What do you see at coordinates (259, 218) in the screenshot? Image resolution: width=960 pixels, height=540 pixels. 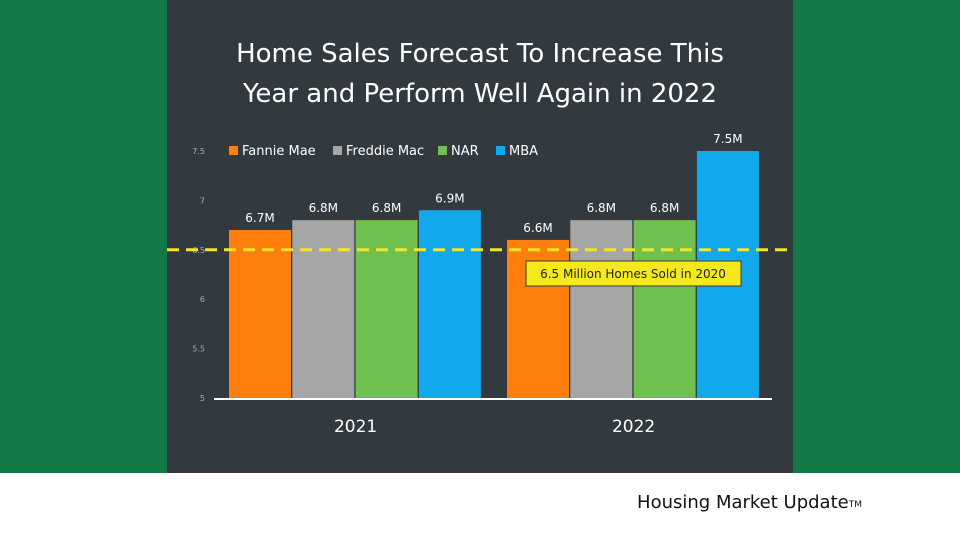 I see `data-label: 6.7M` at bounding box center [259, 218].